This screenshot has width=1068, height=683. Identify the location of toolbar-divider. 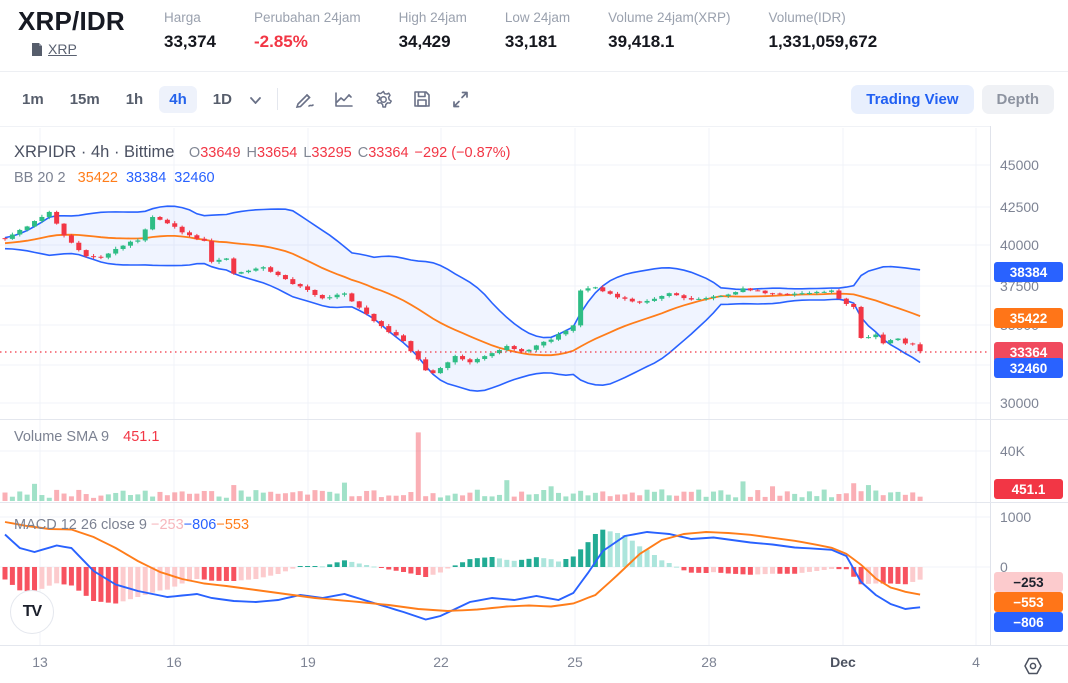
(277, 99).